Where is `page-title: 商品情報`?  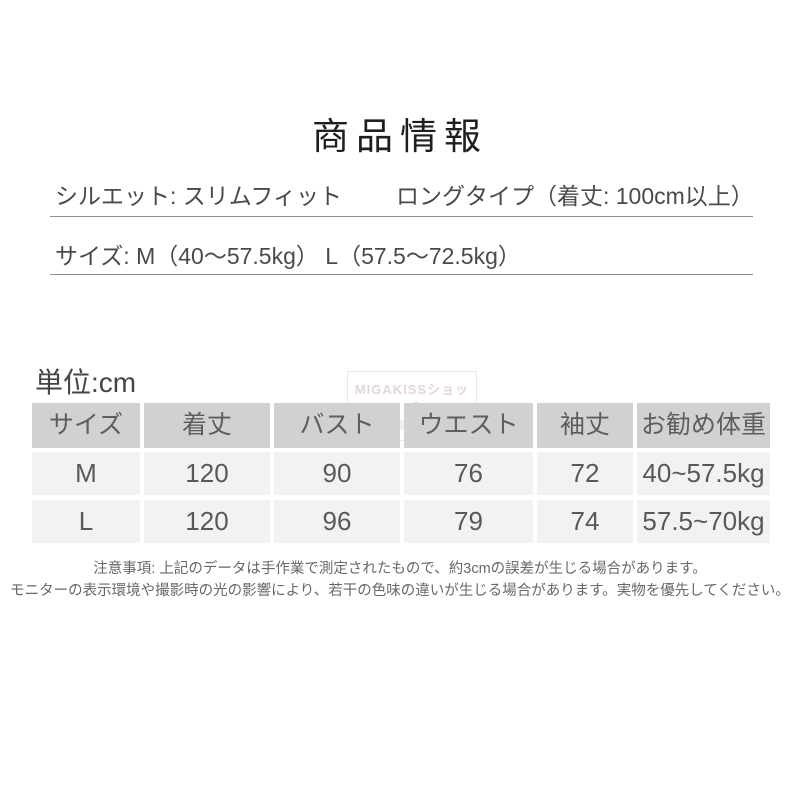 page-title: 商品情報 is located at coordinates (400, 136).